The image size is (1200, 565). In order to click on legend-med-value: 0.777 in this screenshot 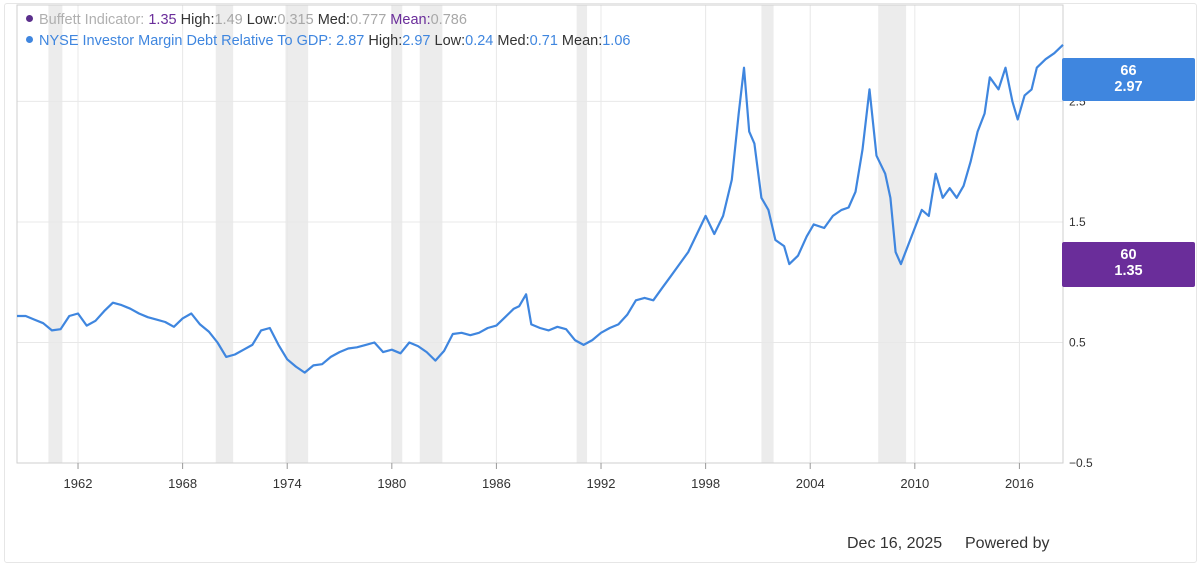, I will do `click(368, 20)`.